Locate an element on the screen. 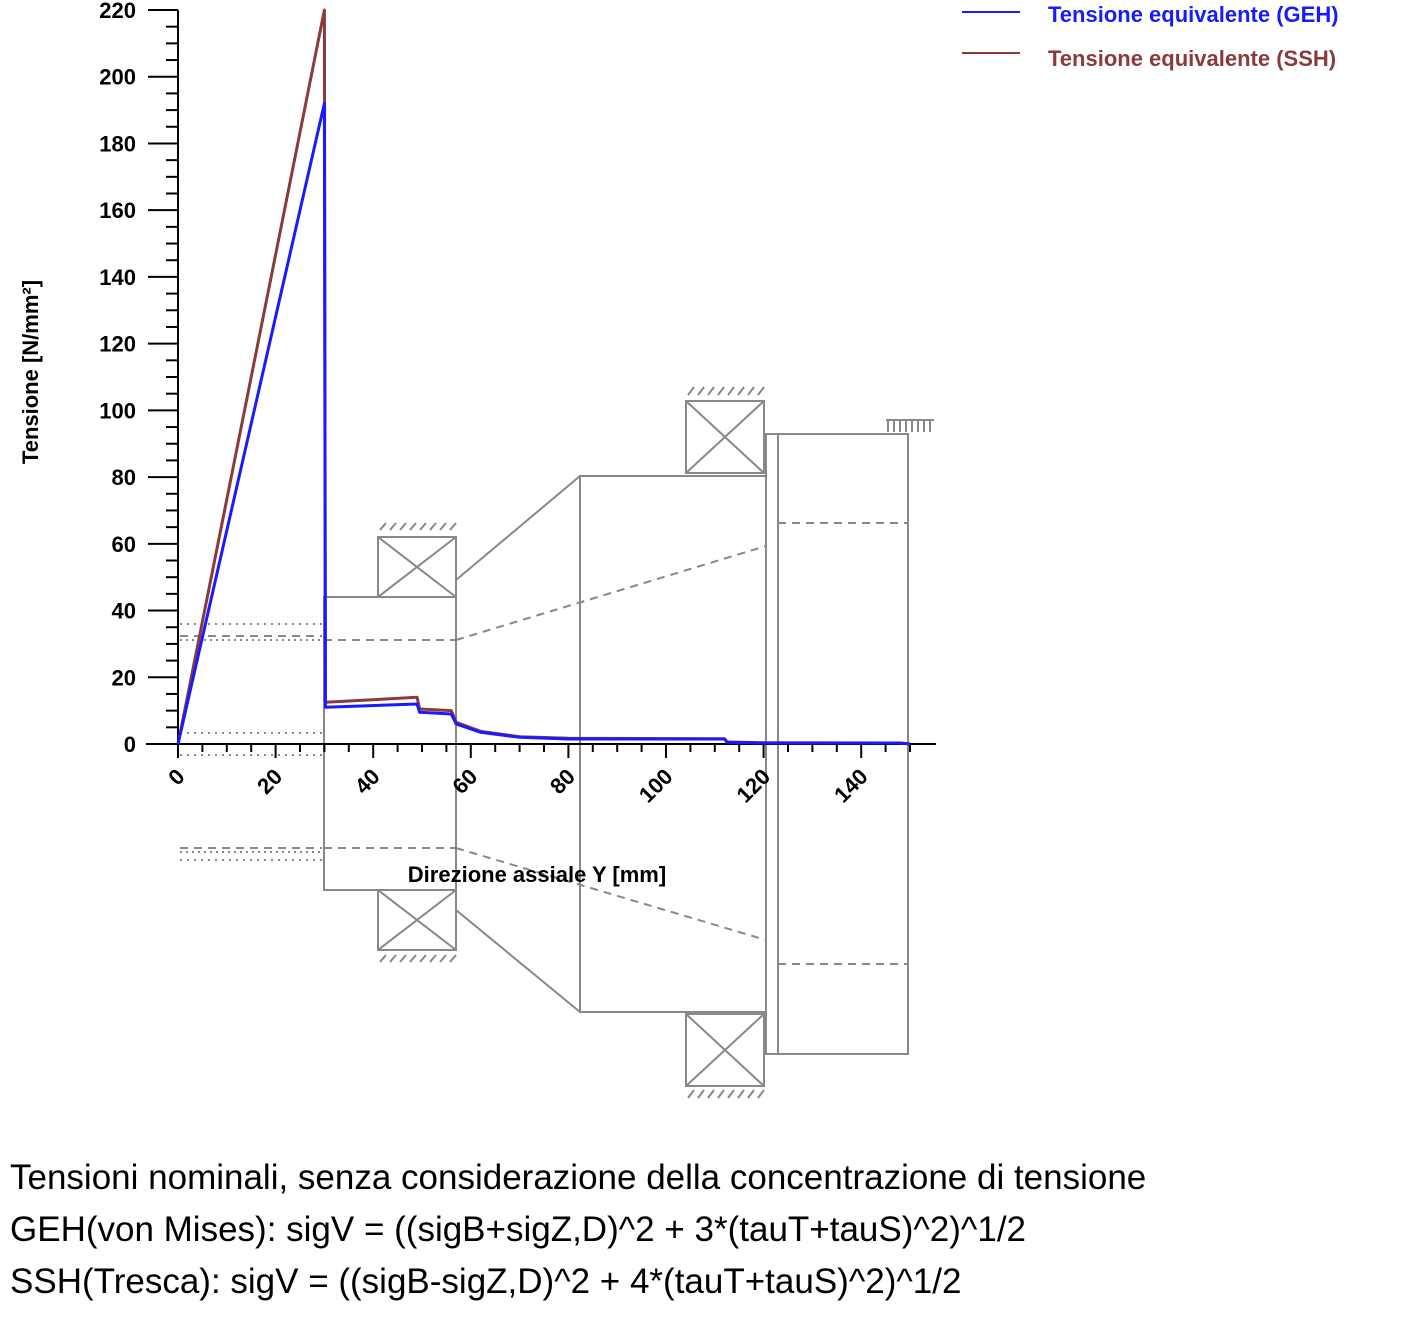 The height and width of the screenshot is (1330, 1418). y-tick-label: 0 is located at coordinates (130, 744).